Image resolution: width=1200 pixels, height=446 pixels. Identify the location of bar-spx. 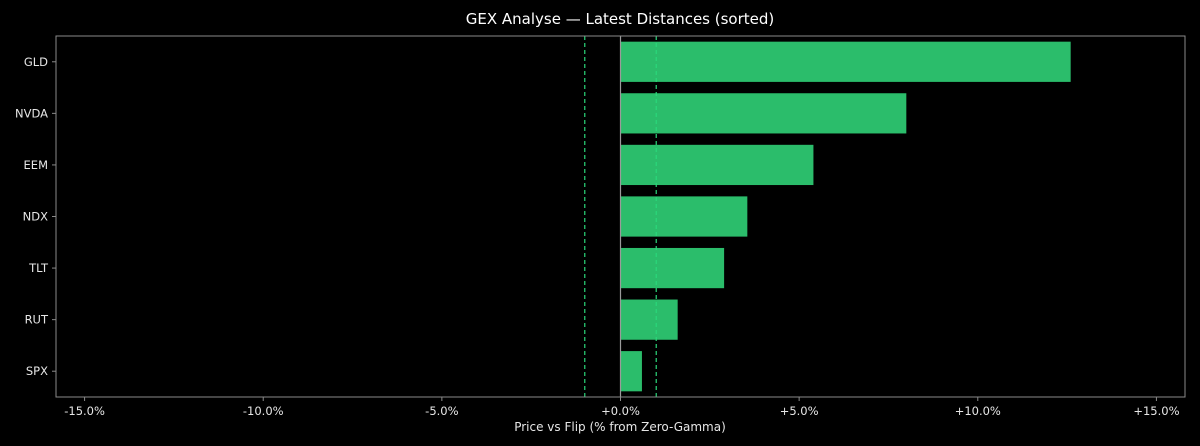
(631, 371).